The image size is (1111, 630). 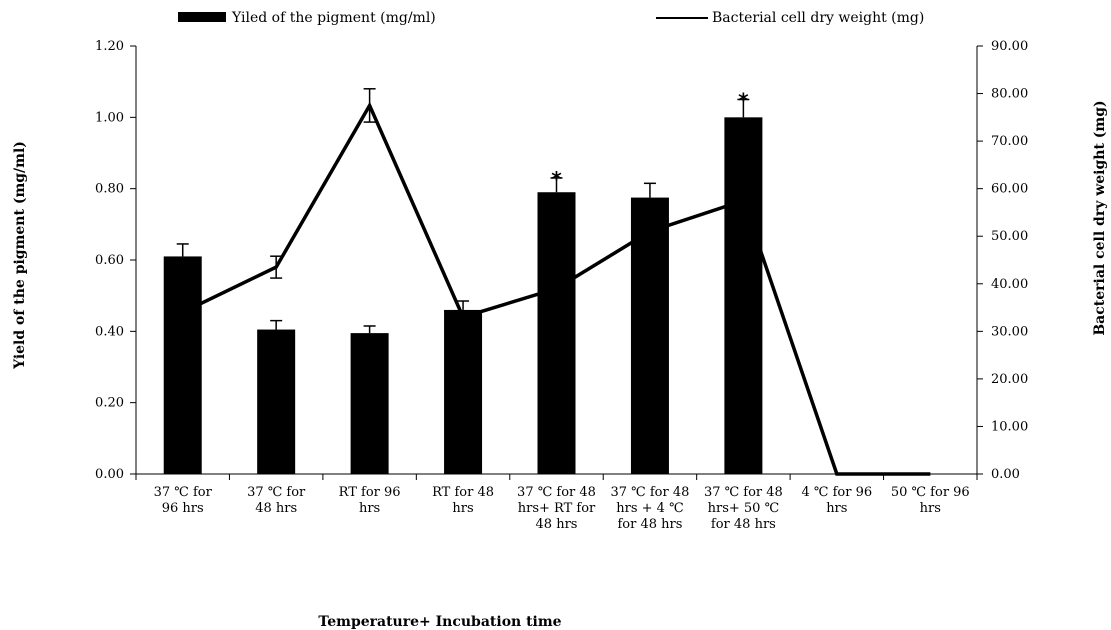 What do you see at coordinates (370, 492) in the screenshot?
I see `category-label-line: RT for 96` at bounding box center [370, 492].